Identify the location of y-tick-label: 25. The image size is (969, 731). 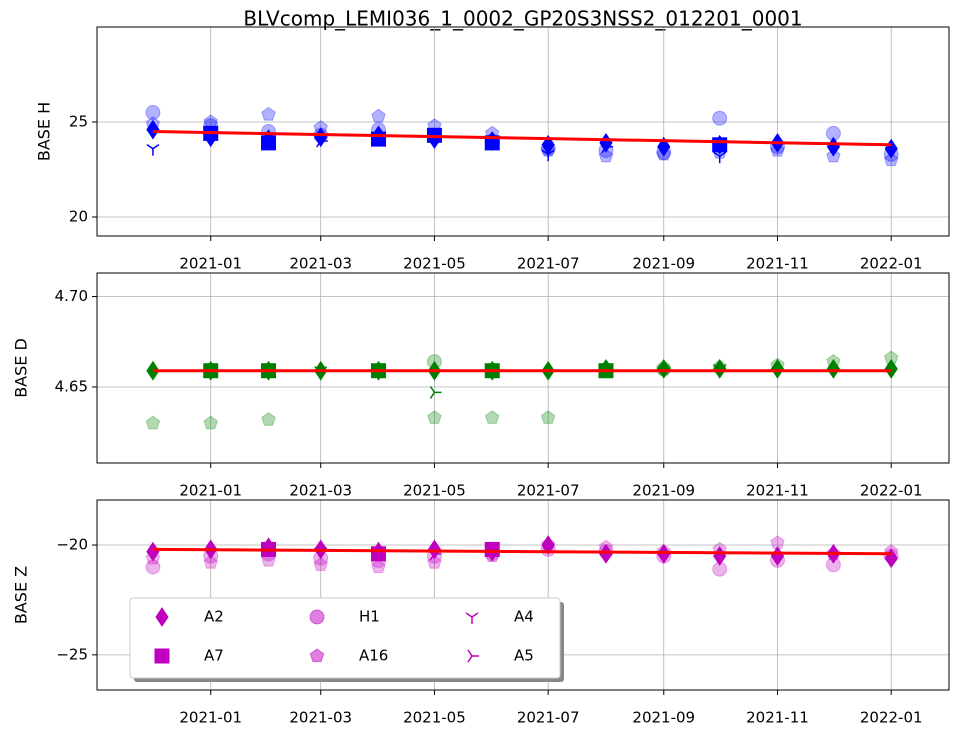
(78, 122).